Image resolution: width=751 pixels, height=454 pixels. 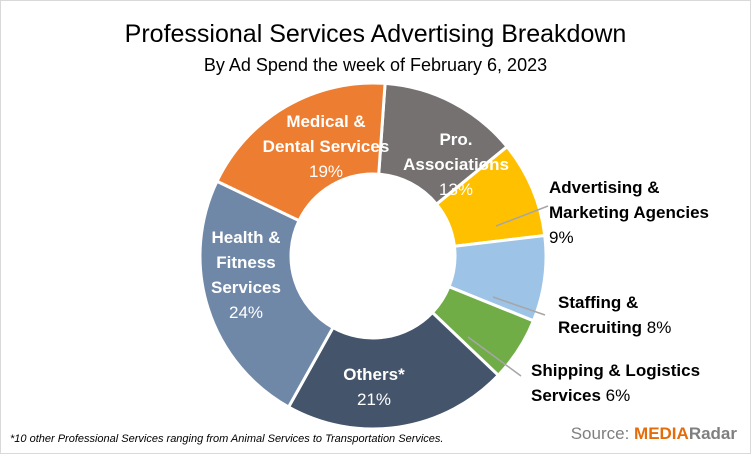 What do you see at coordinates (375, 65) in the screenshot?
I see `chart-subtitle: By Ad Spend the week of February 6, 2023` at bounding box center [375, 65].